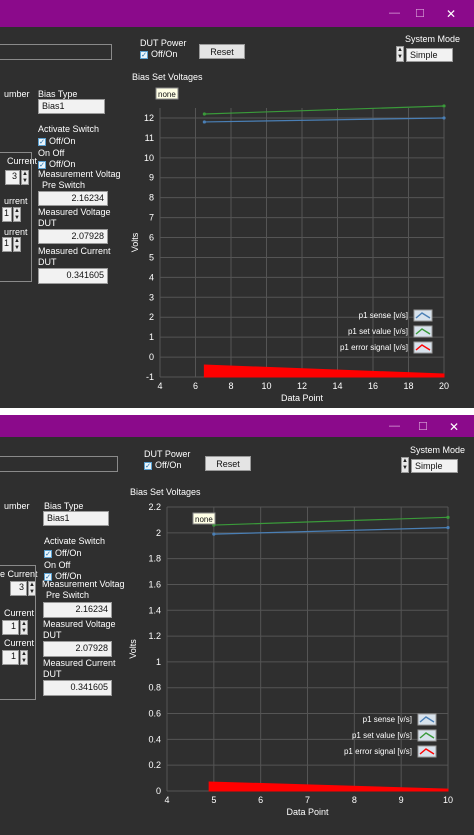  Describe the element at coordinates (77, 649) in the screenshot. I see `dut-voltage-value: 2.07928` at that location.